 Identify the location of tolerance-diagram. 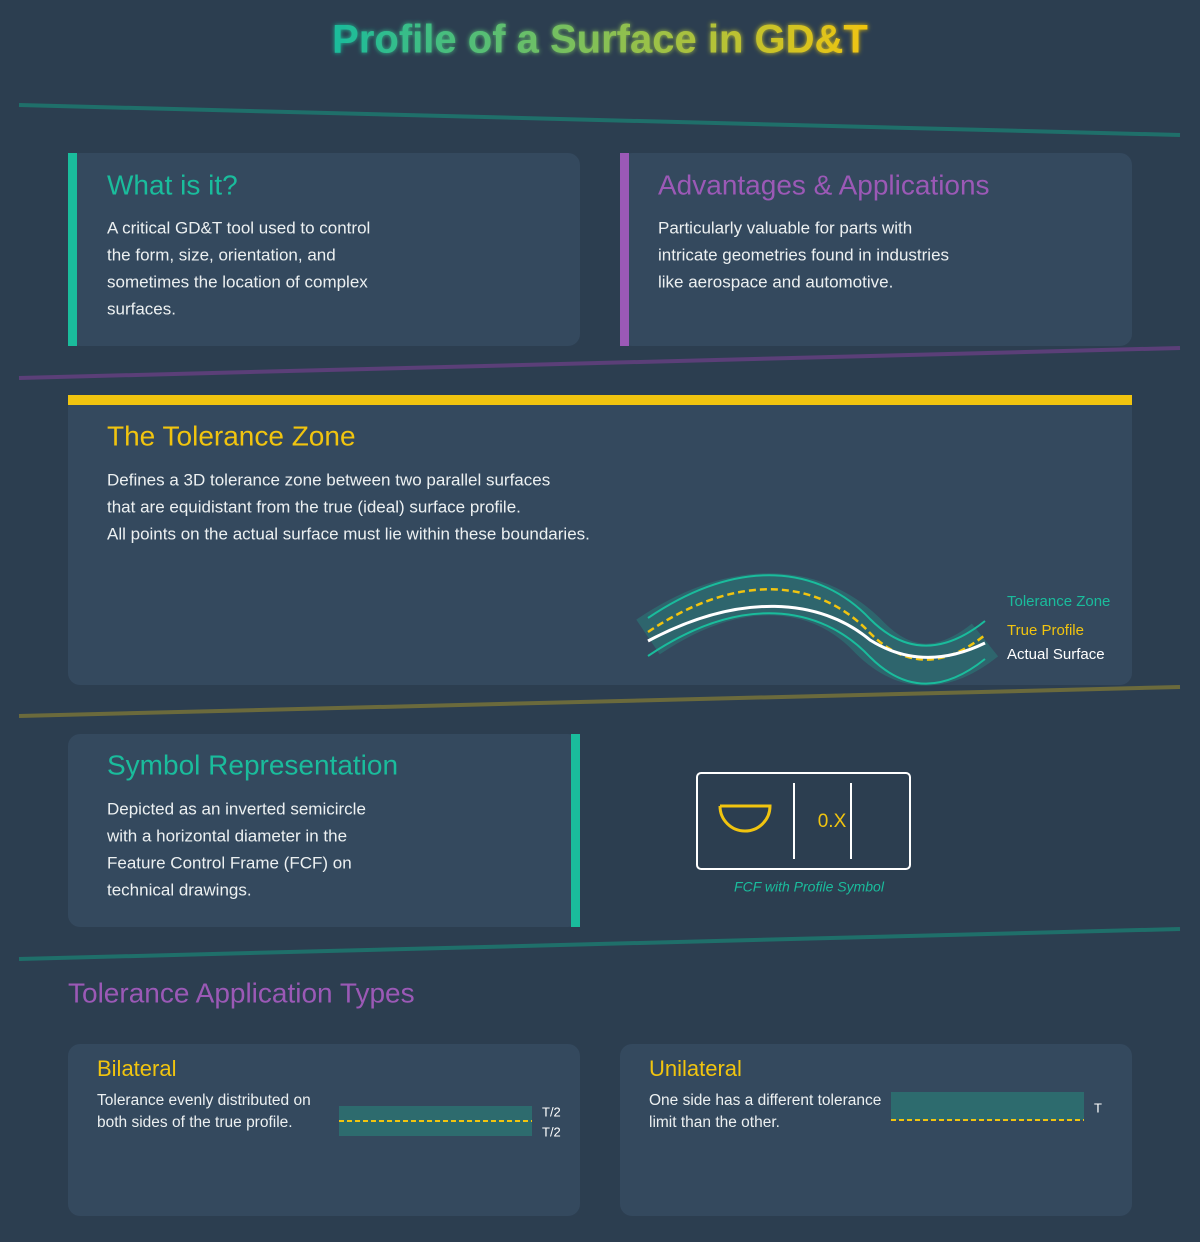
(817, 629).